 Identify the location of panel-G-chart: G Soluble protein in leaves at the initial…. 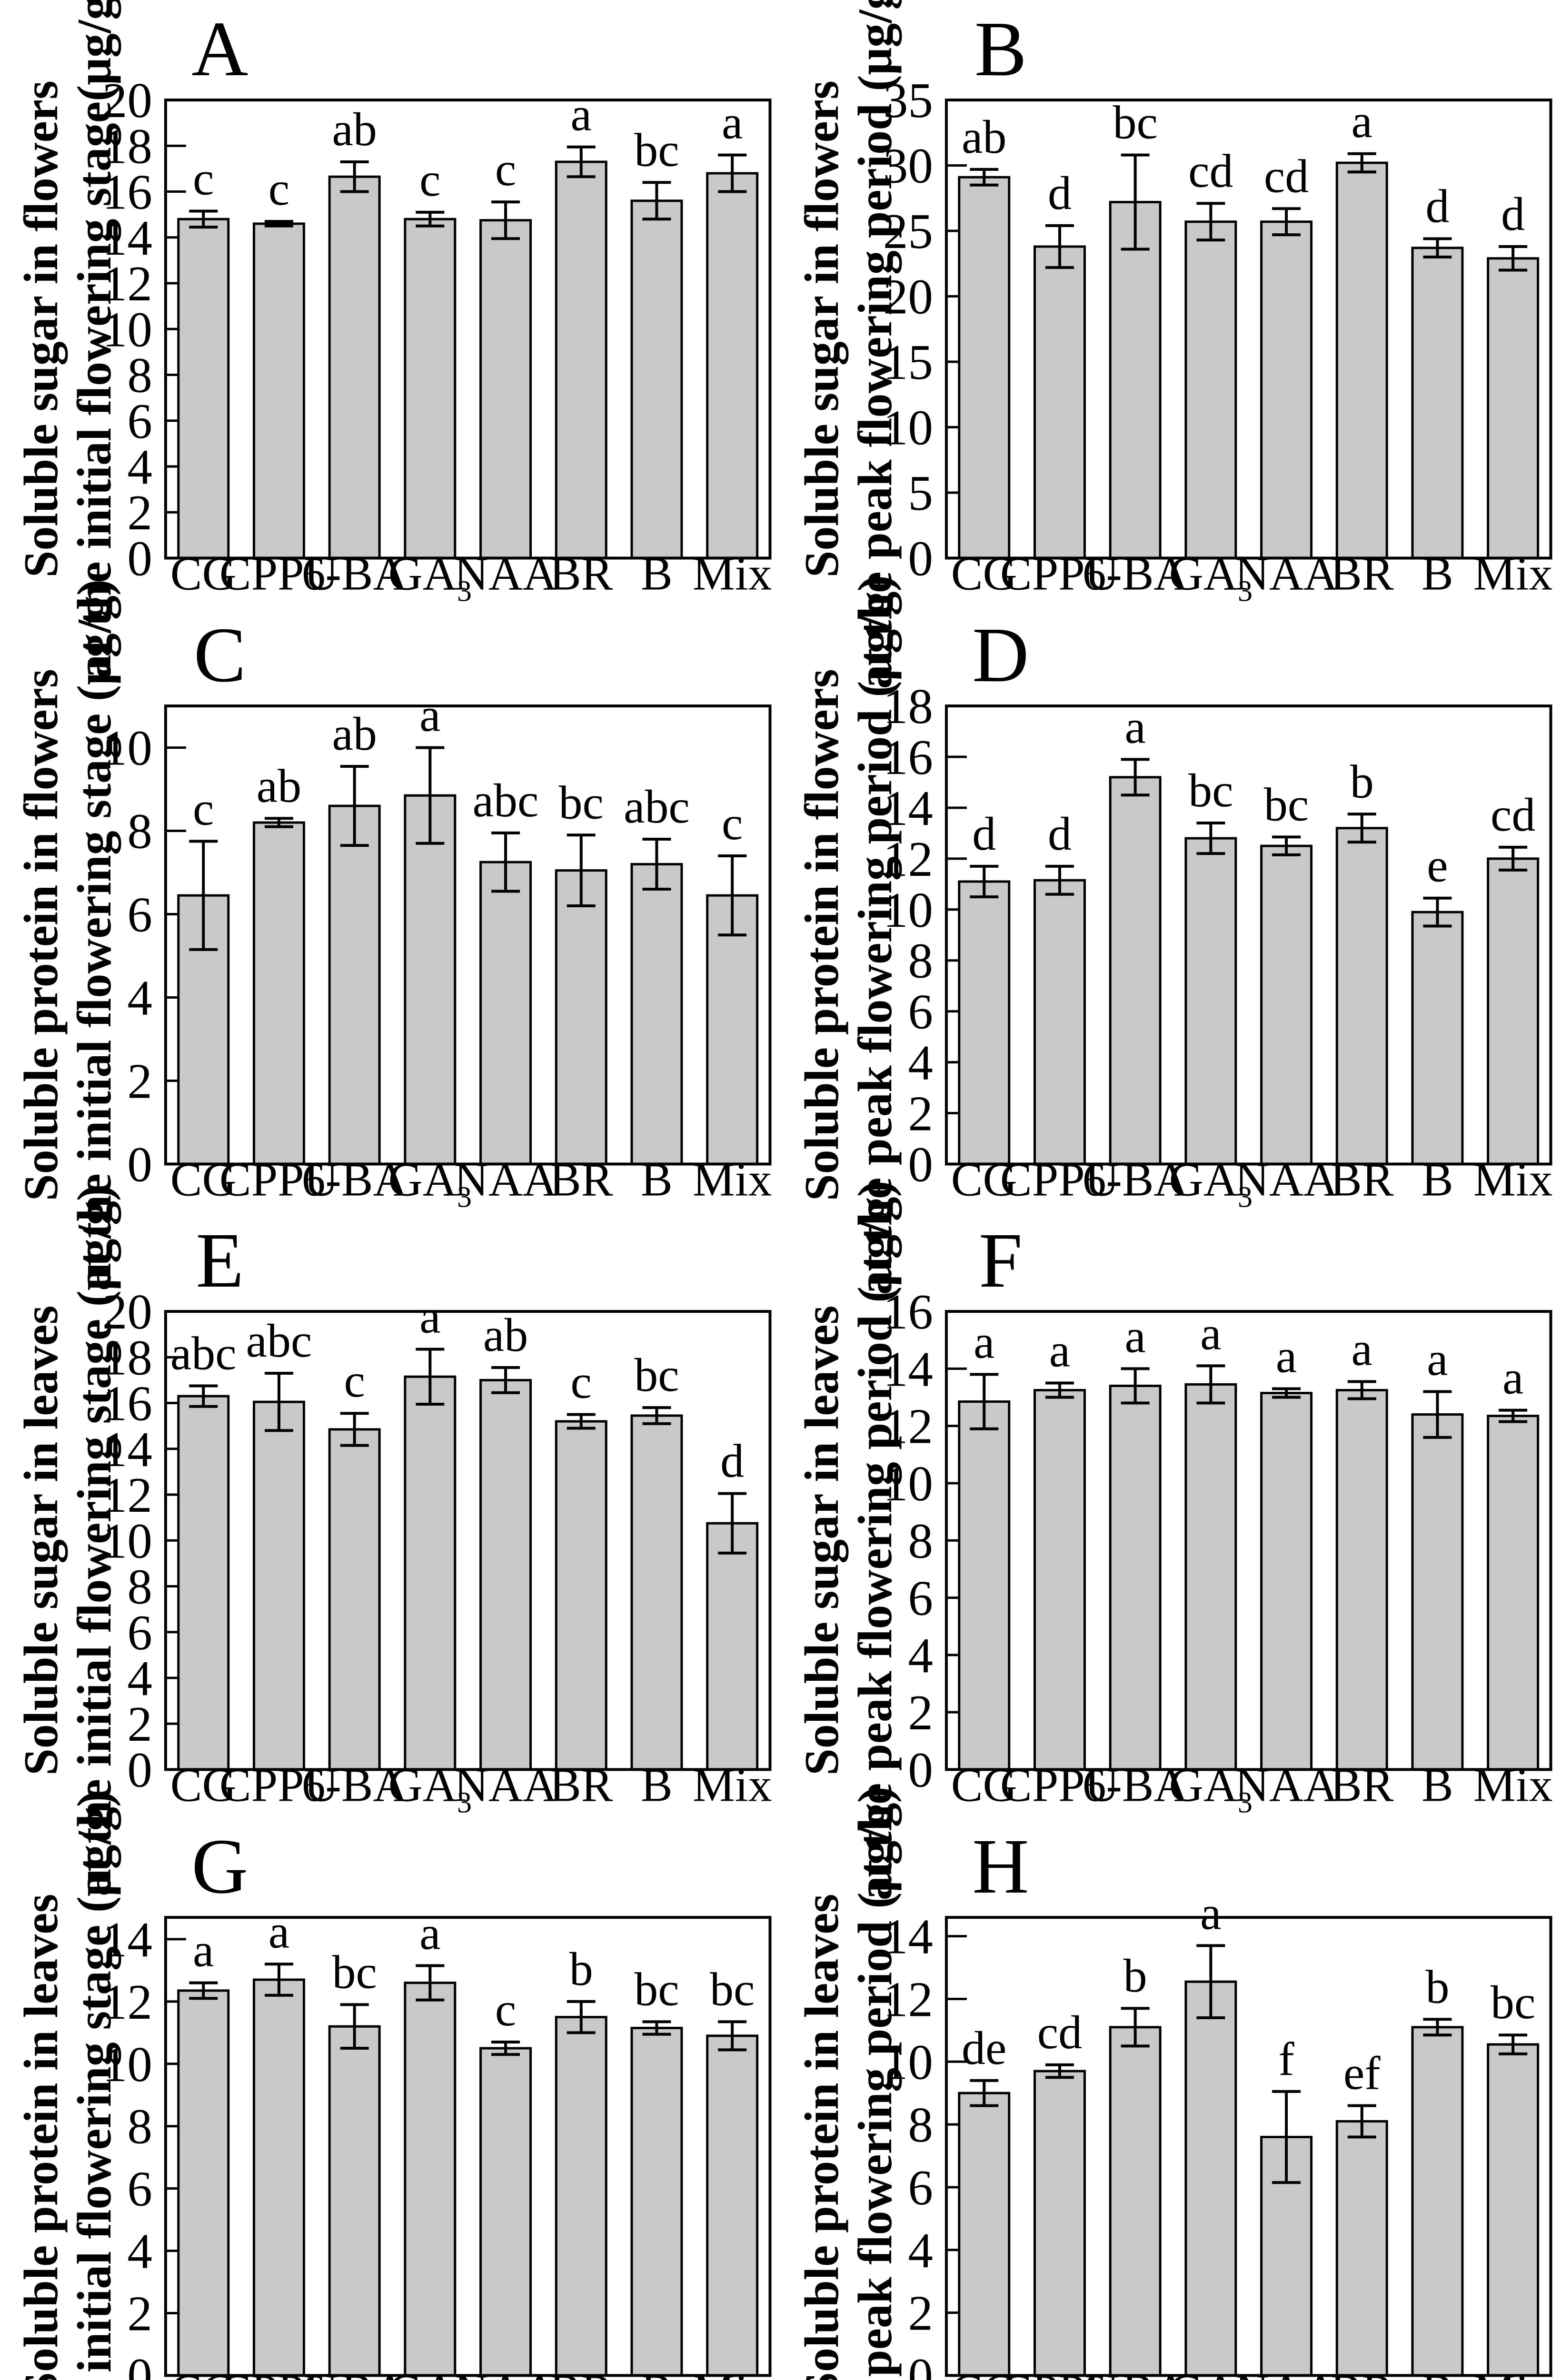
(393, 2085).